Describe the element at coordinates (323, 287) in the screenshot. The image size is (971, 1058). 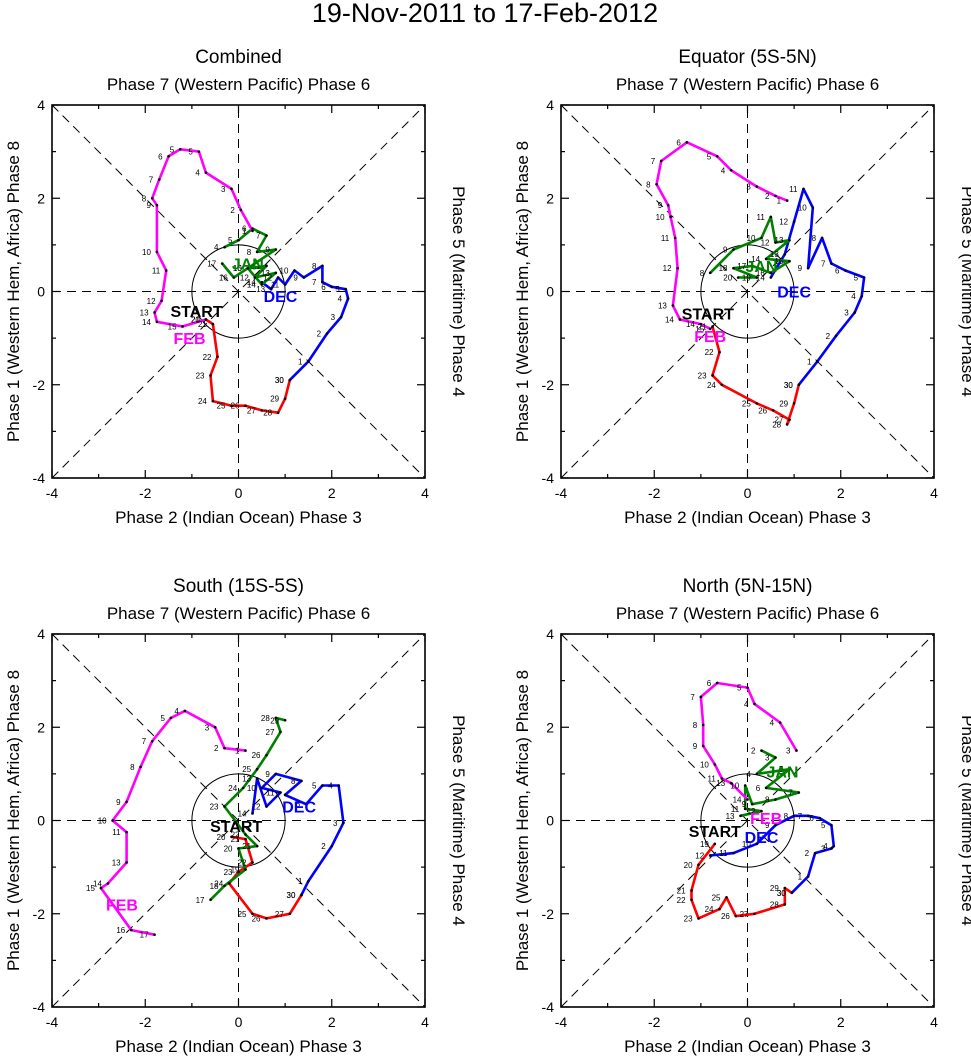
I see `day-label: 6` at that location.